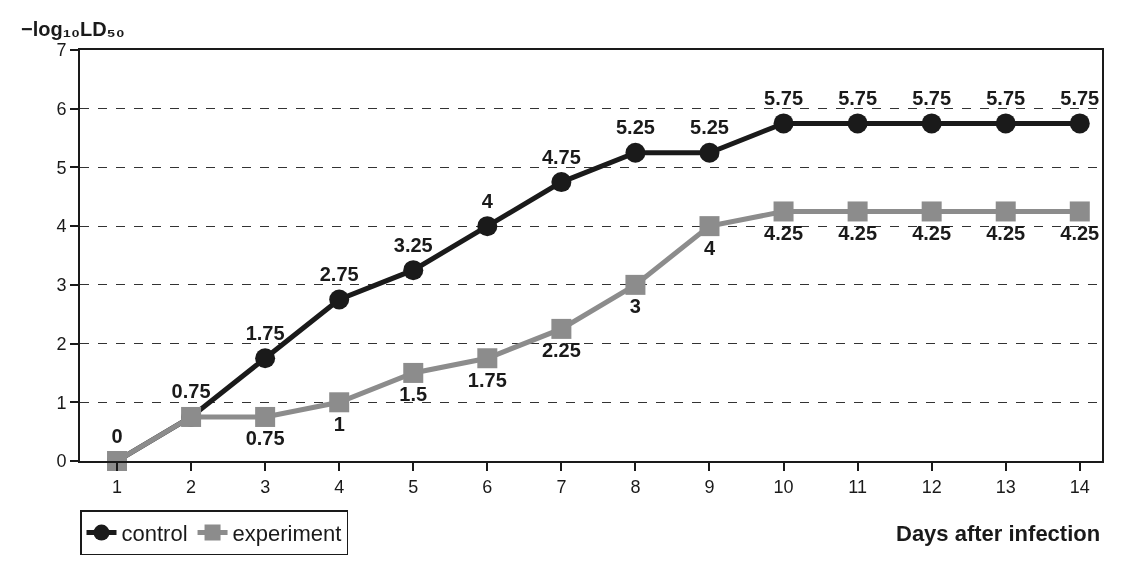 The height and width of the screenshot is (571, 1142). I want to click on x-tick-label: 6, so click(487, 486).